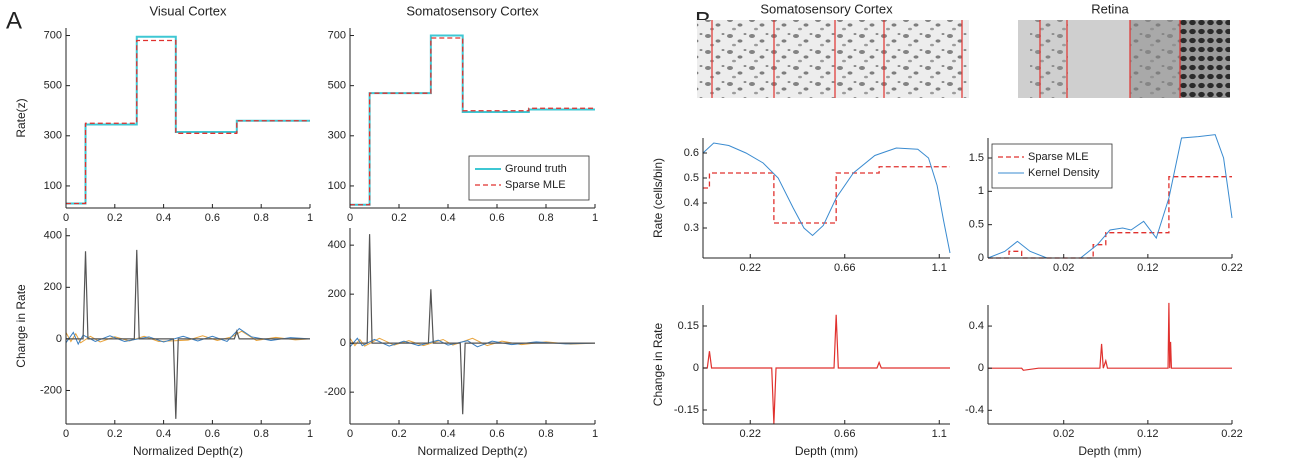  What do you see at coordinates (686, 410) in the screenshot?
I see `y-tick-label: -0.15` at bounding box center [686, 410].